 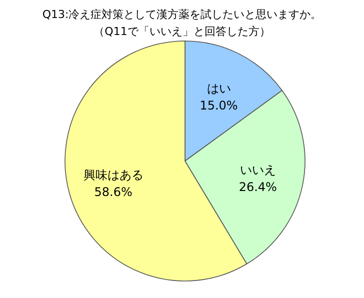 I want to click on data-label: 15.0%, so click(x=219, y=105).